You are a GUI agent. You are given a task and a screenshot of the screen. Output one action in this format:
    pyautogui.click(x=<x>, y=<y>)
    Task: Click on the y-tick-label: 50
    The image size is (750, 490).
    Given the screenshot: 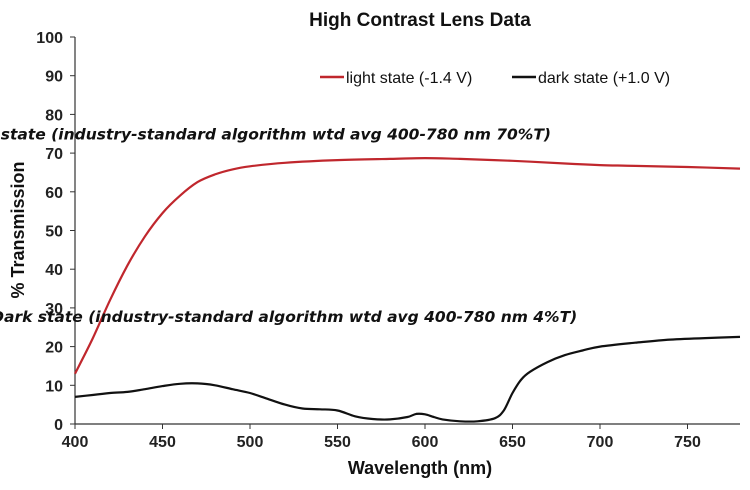 What is the action you would take?
    pyautogui.click(x=54, y=232)
    